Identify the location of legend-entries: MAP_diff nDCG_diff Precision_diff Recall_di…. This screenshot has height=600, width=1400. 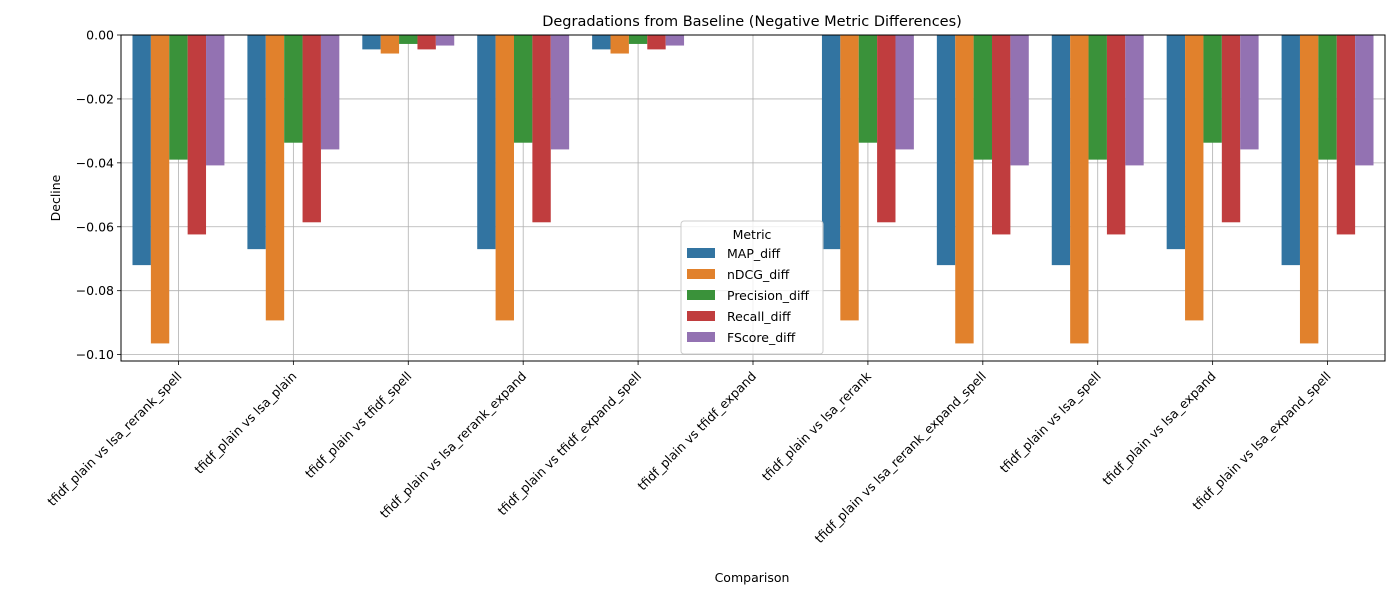
(748, 295).